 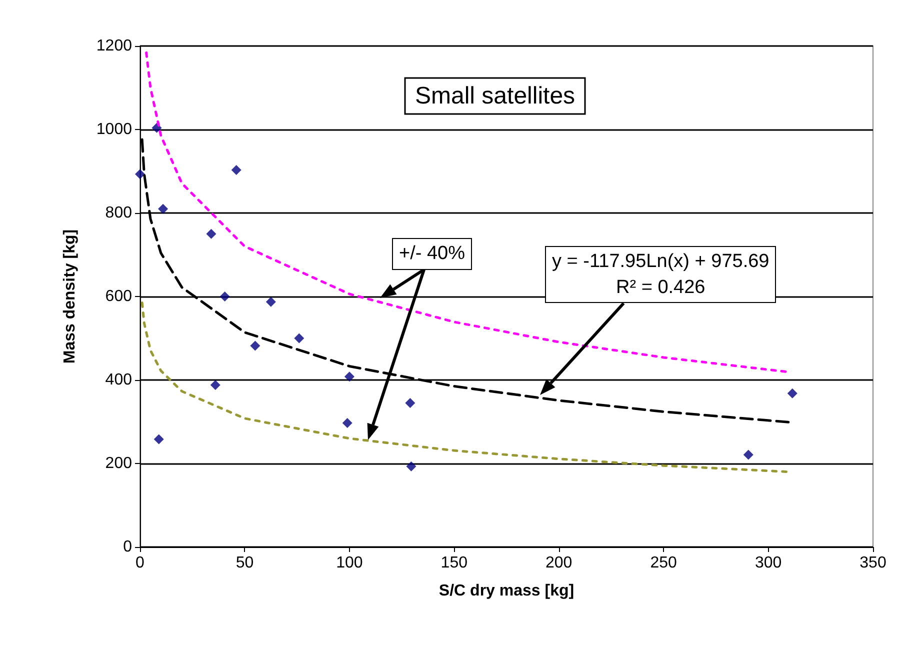 I want to click on x-tick-label: 100, so click(x=349, y=563).